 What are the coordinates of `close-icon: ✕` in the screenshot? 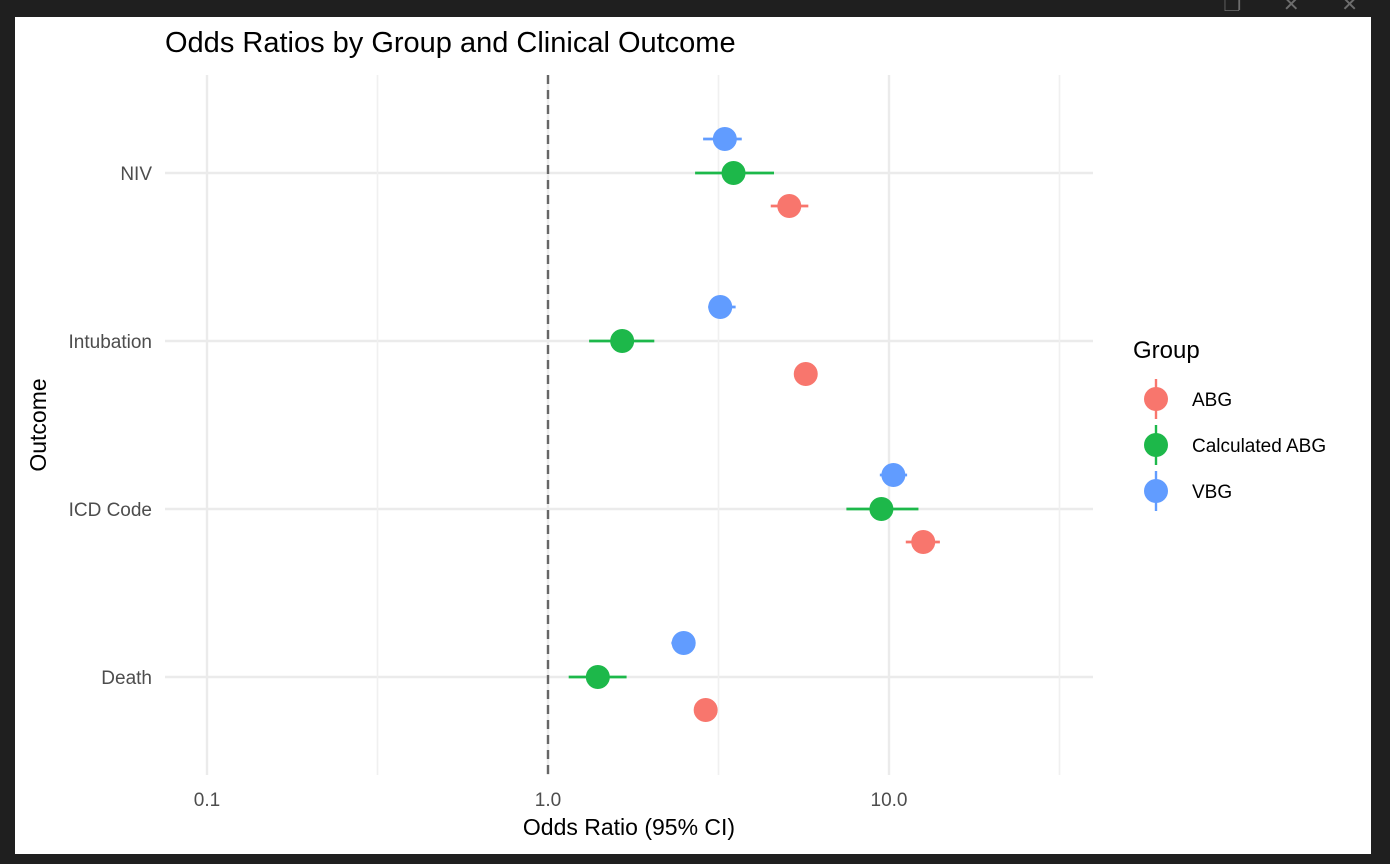 It's located at (1358, 8).